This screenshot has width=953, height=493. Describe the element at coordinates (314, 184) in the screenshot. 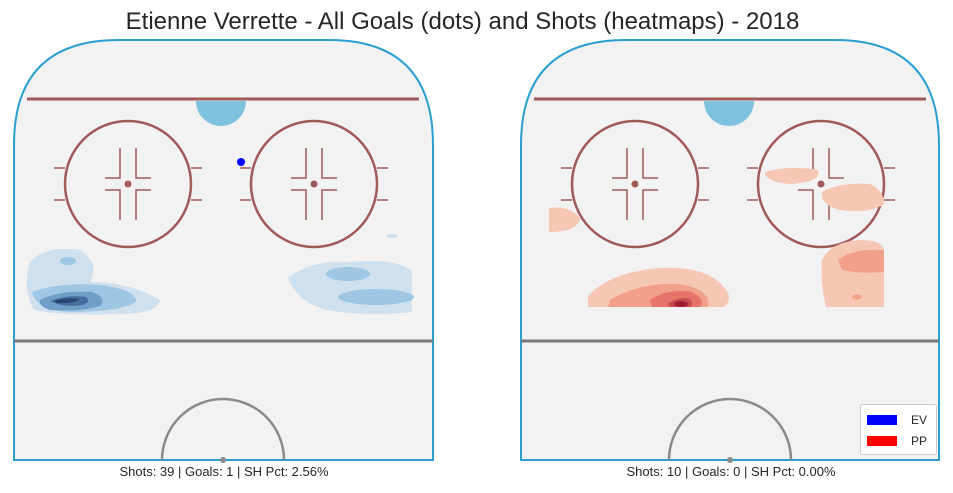

I see `faceoff-circle-right` at that location.